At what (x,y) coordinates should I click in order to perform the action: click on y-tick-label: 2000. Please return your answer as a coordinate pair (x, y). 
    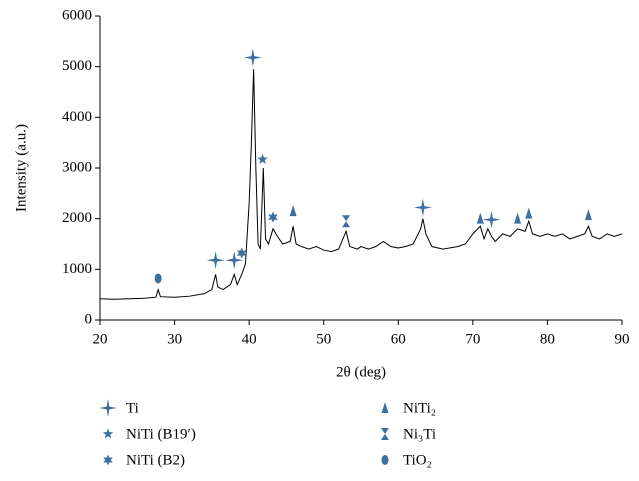
    Looking at the image, I should click on (77, 218).